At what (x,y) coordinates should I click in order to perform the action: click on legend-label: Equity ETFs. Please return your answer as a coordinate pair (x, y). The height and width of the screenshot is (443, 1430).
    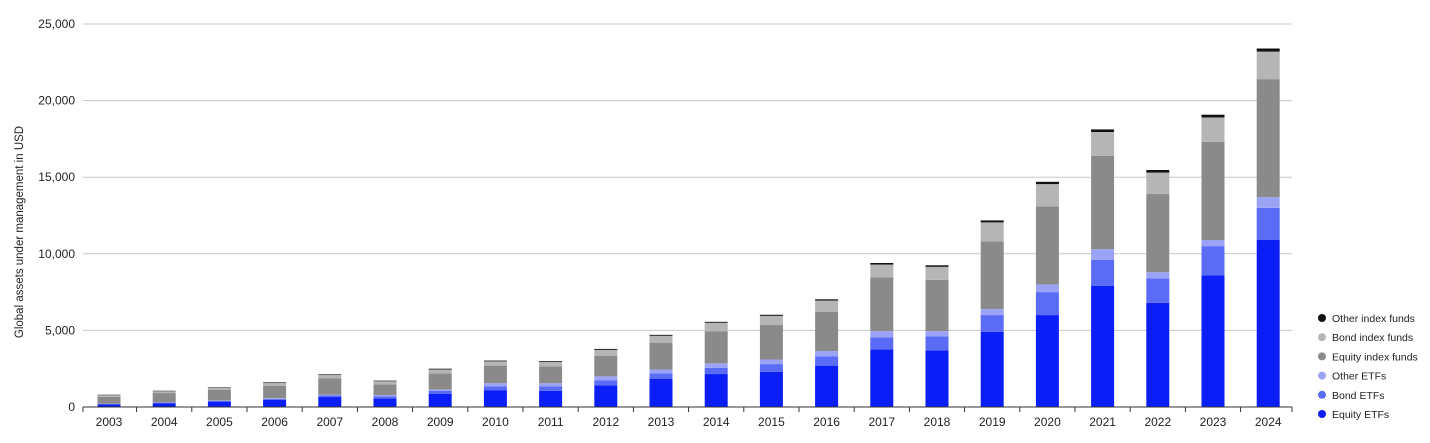
    Looking at the image, I should click on (1360, 415).